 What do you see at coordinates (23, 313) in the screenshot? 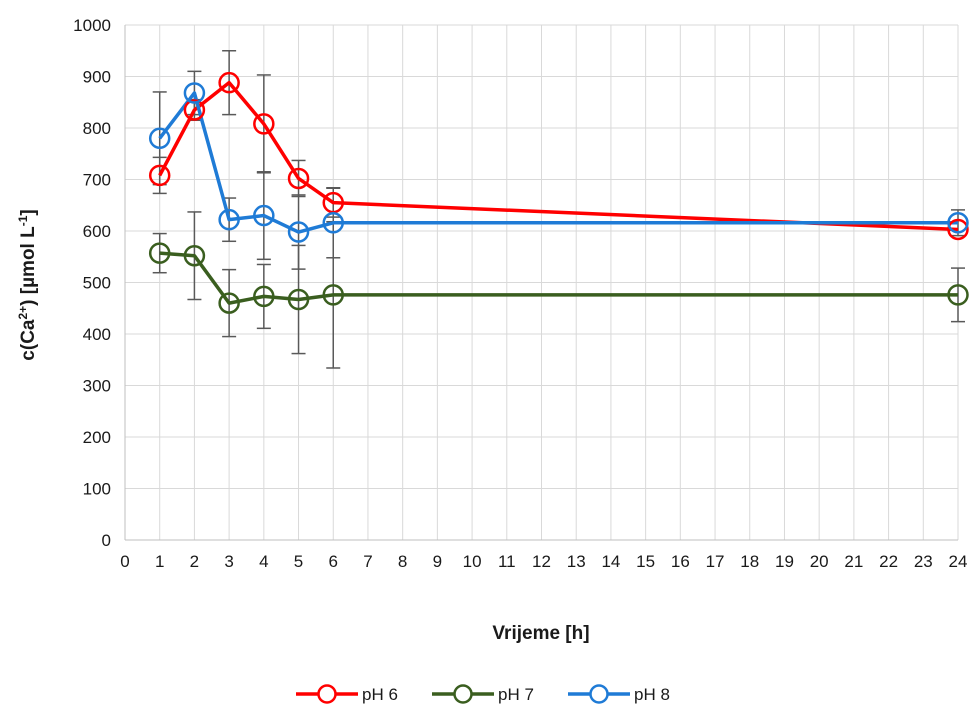
I see `y-axis-title-superscript: 2+` at bounding box center [23, 313].